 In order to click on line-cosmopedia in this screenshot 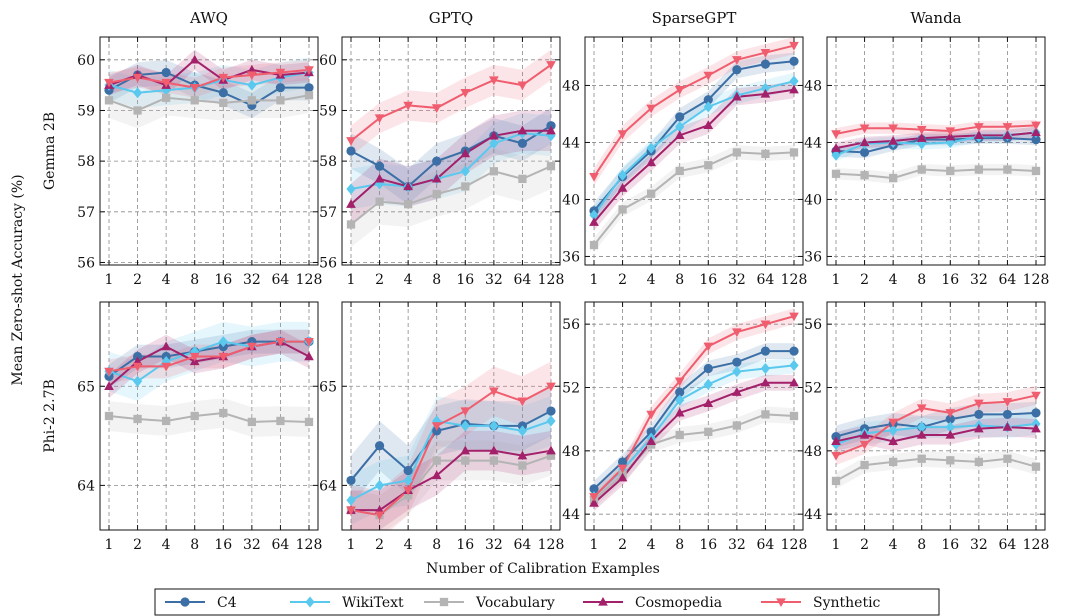, I will do `click(451, 480)`.